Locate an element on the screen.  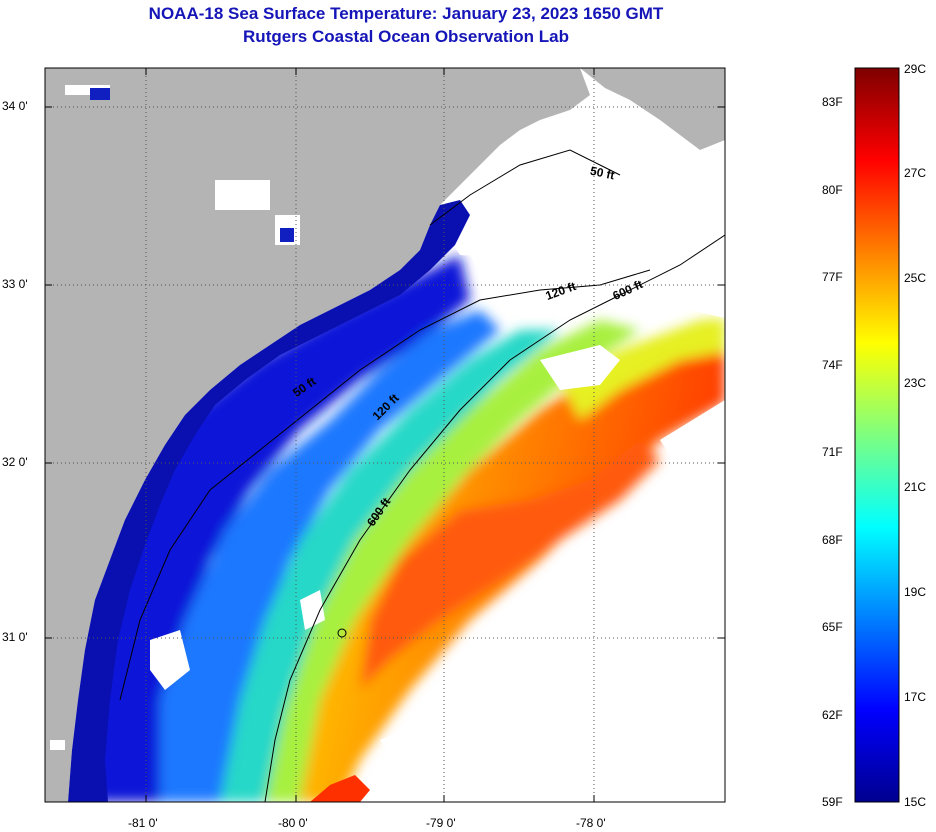
colorbar-c-label: 27C is located at coordinates (915, 173).